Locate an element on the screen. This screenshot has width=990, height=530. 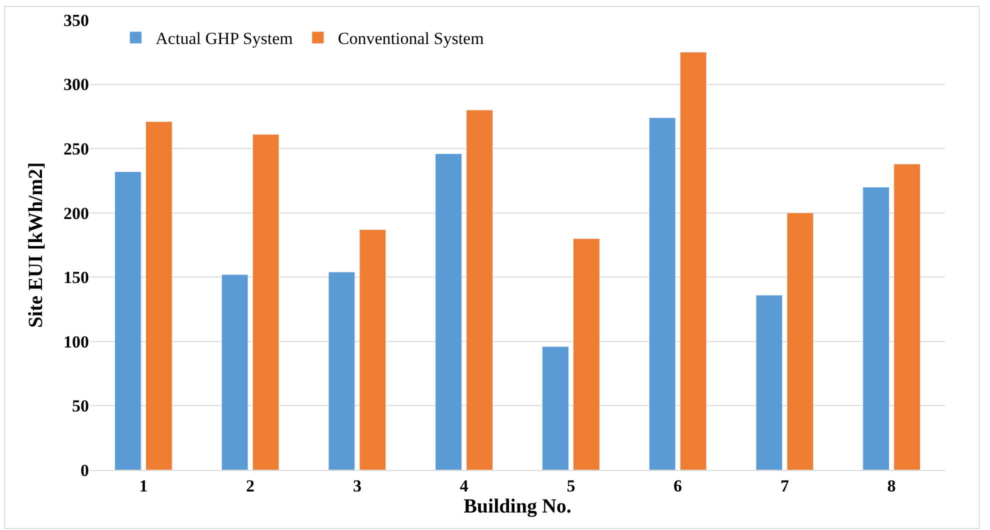
y-tick-label: 0 is located at coordinates (84, 470).